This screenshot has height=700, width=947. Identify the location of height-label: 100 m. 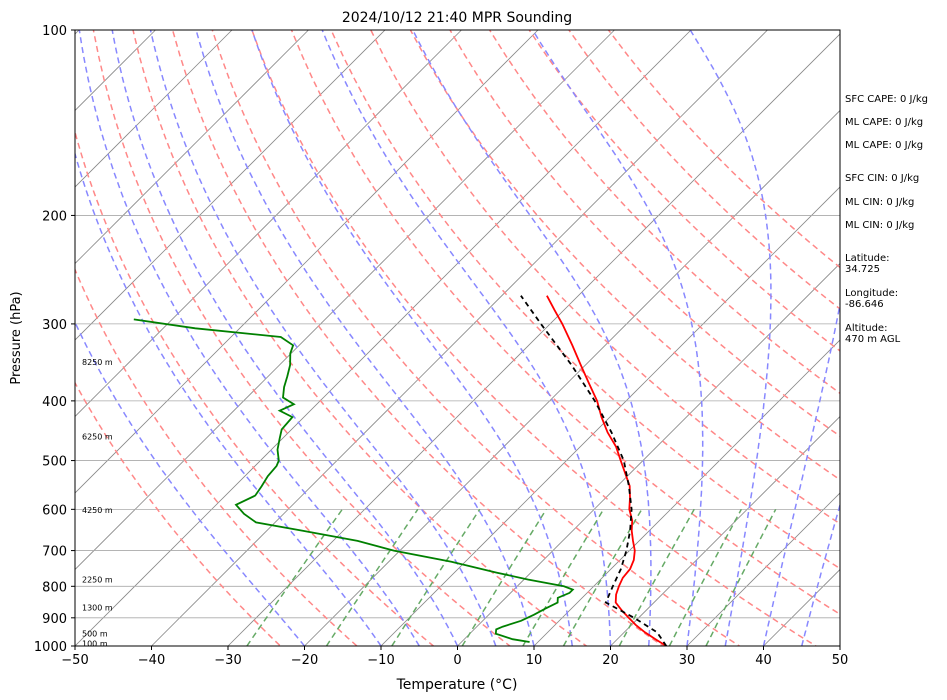
(95, 643).